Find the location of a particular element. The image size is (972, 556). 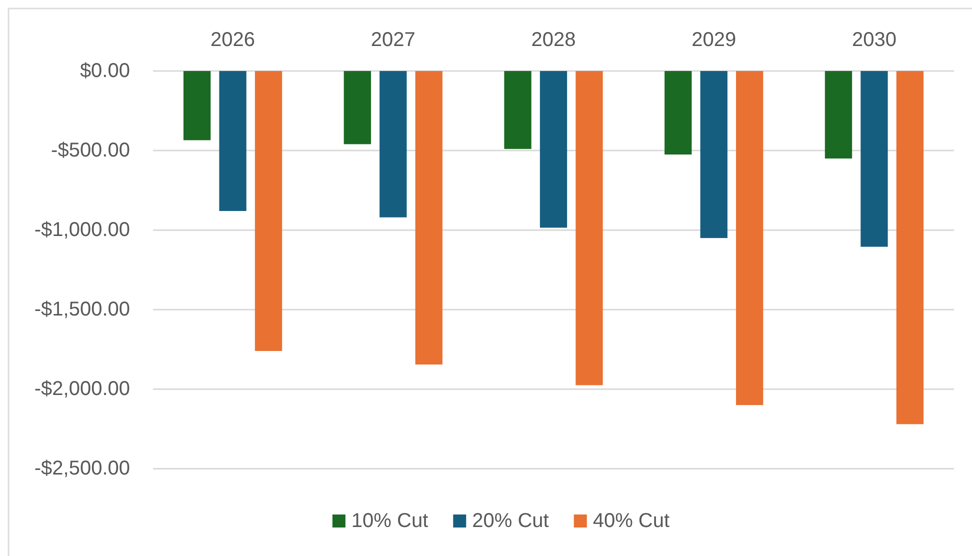

y-tick-label: $0.00 is located at coordinates (105, 71).